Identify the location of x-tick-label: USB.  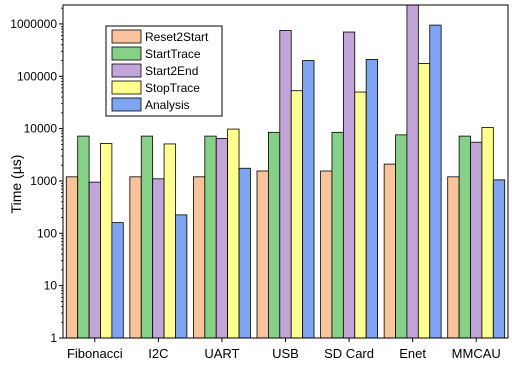
(285, 353).